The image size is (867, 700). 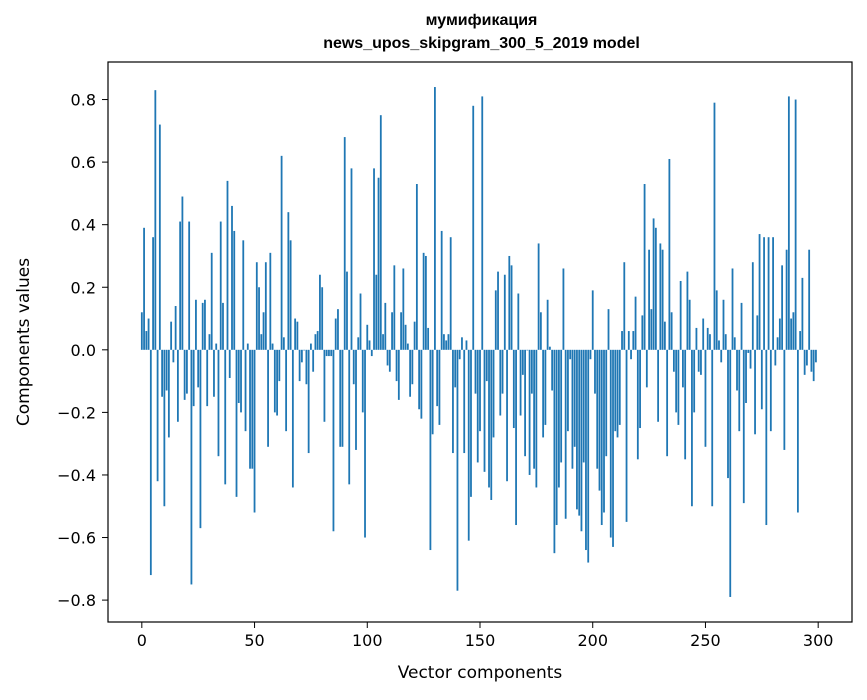 I want to click on x-tick-label: 50, so click(x=254, y=640).